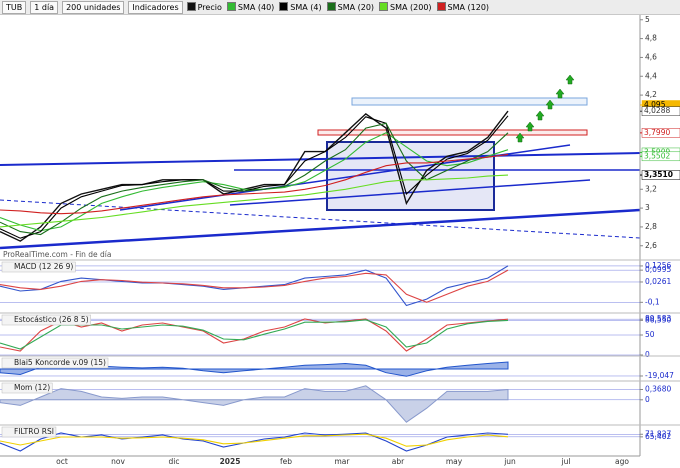  What do you see at coordinates (254, 404) in the screenshot?
I see `area` at bounding box center [254, 404].